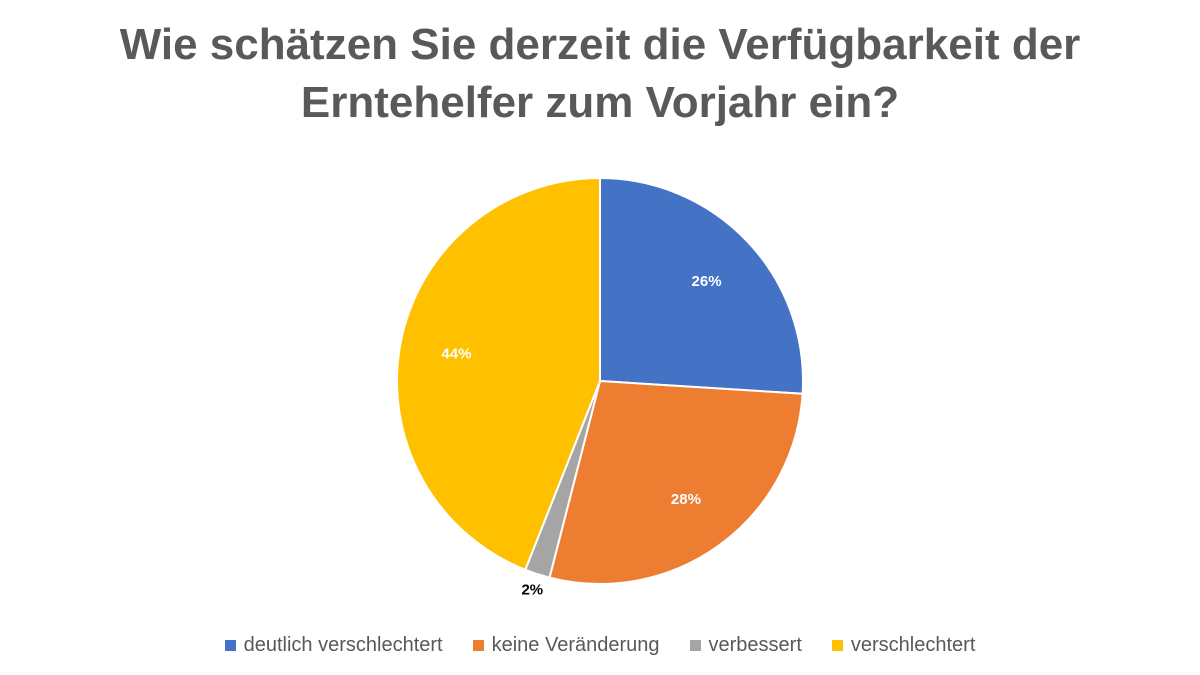 This screenshot has width=1200, height=675. Describe the element at coordinates (686, 499) in the screenshot. I see `data-label-keine-veraenderung: 28%` at that location.